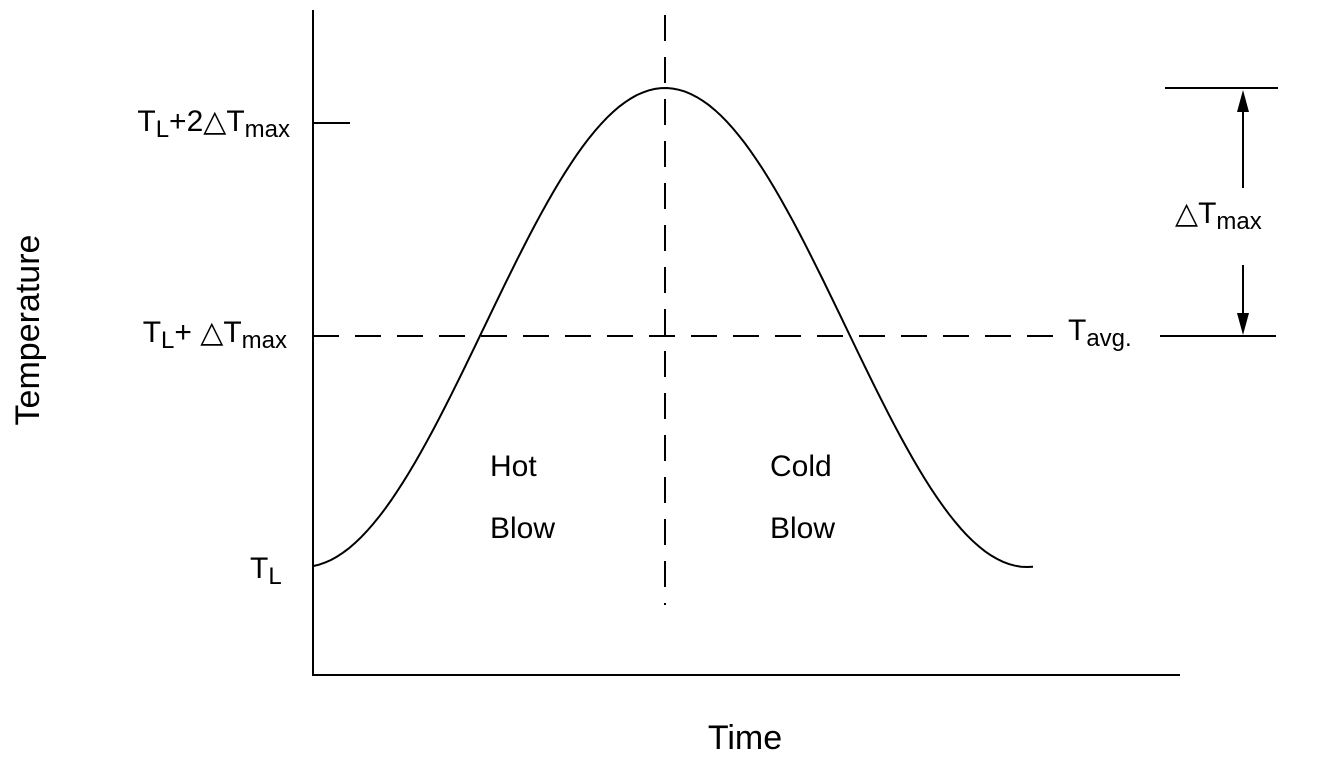 This screenshot has height=760, width=1328. I want to click on label-part: avg., so click(1108, 338).